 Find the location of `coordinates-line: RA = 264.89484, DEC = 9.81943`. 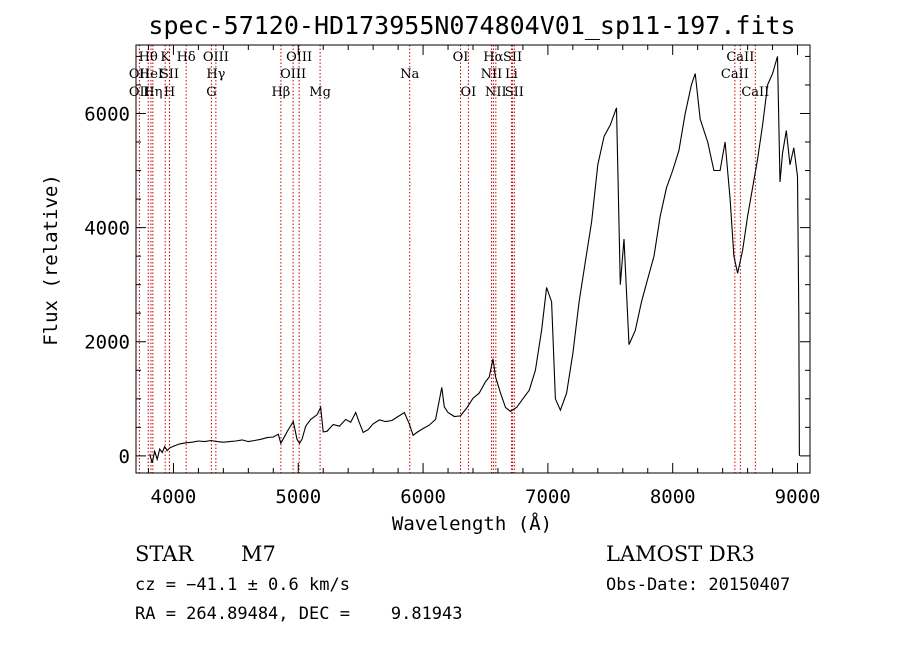

coordinates-line: RA = 264.89484, DEC = 9.81943 is located at coordinates (299, 614).